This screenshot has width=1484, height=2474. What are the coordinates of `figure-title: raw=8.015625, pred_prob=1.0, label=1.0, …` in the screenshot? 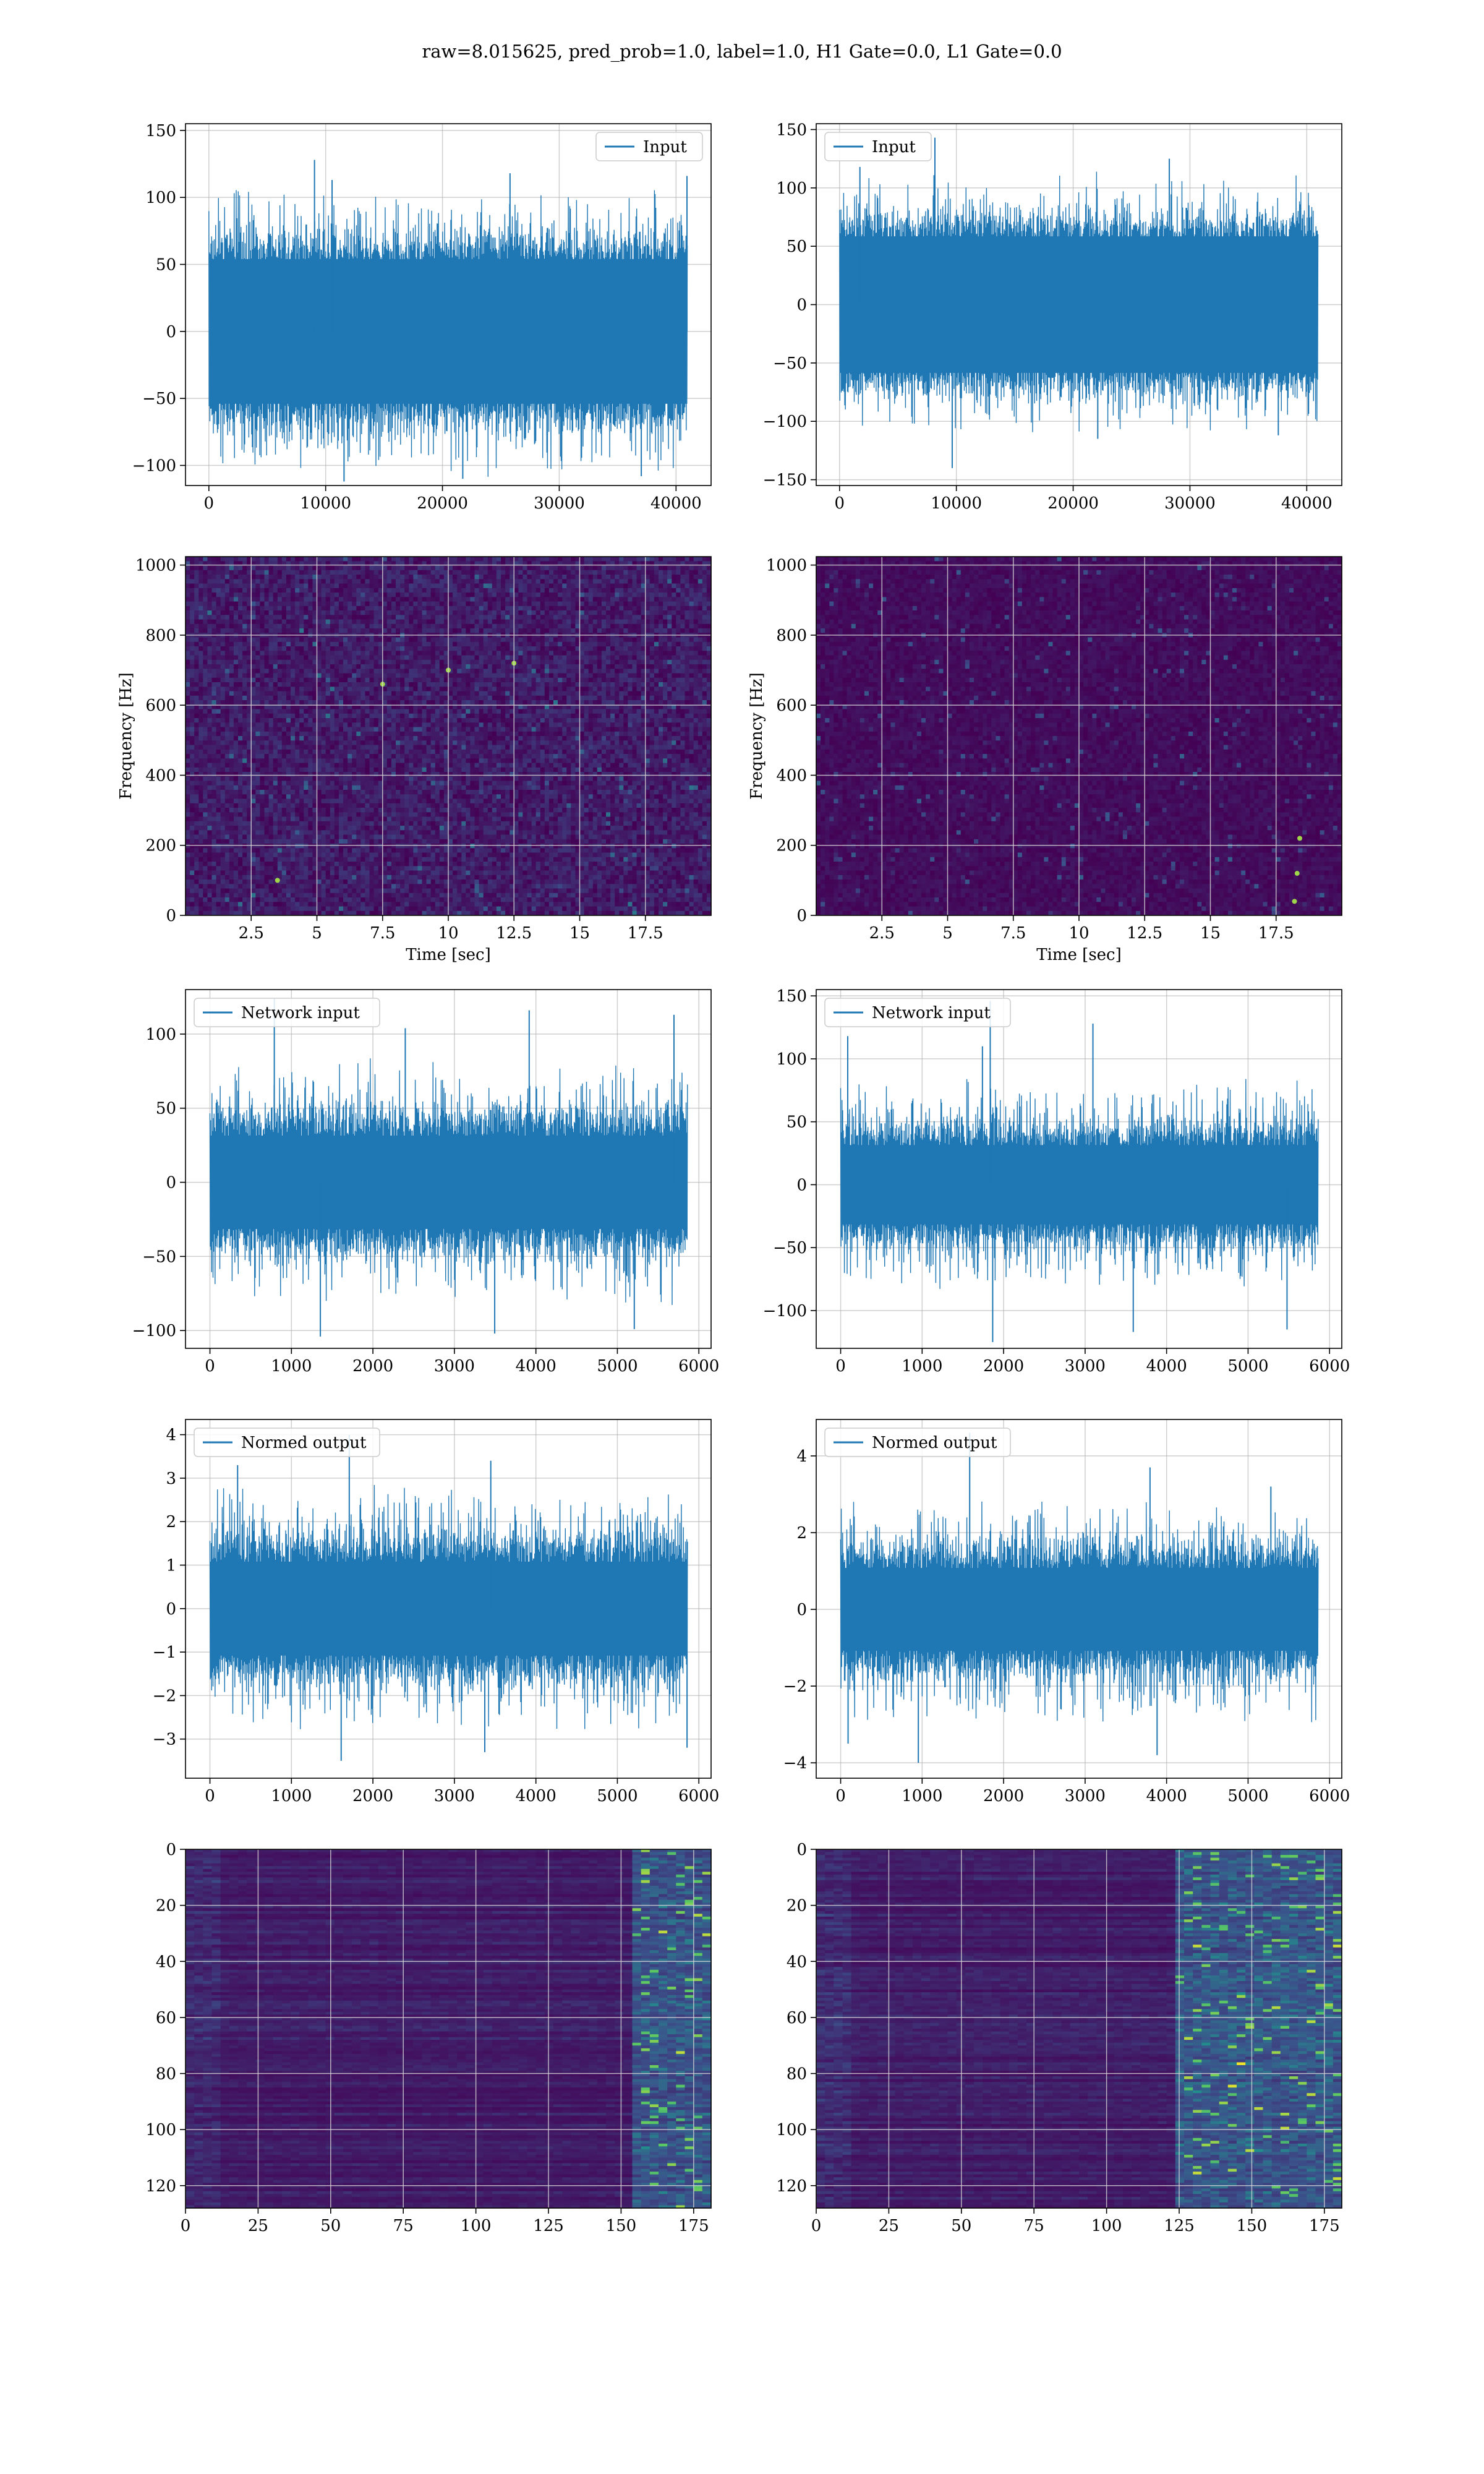 It's located at (742, 51).